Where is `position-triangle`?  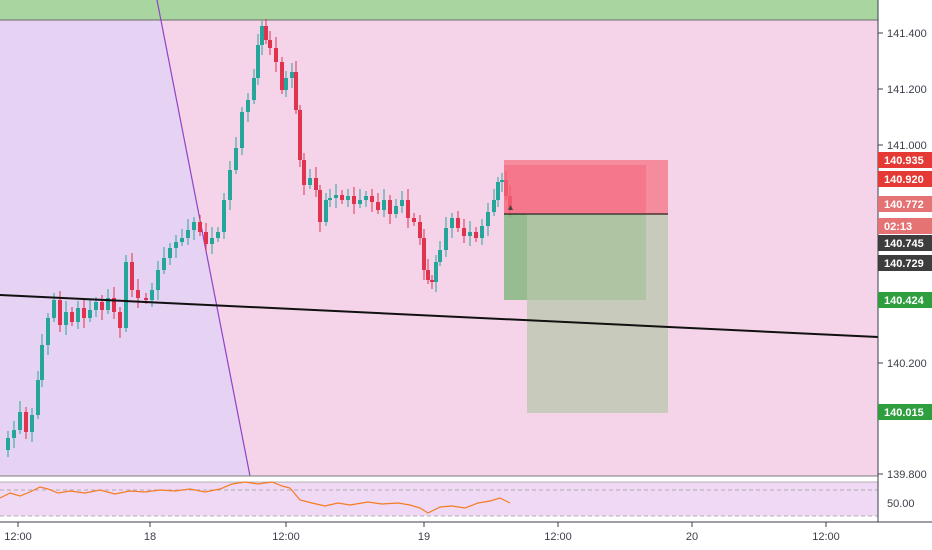
position-triangle is located at coordinates (510, 207).